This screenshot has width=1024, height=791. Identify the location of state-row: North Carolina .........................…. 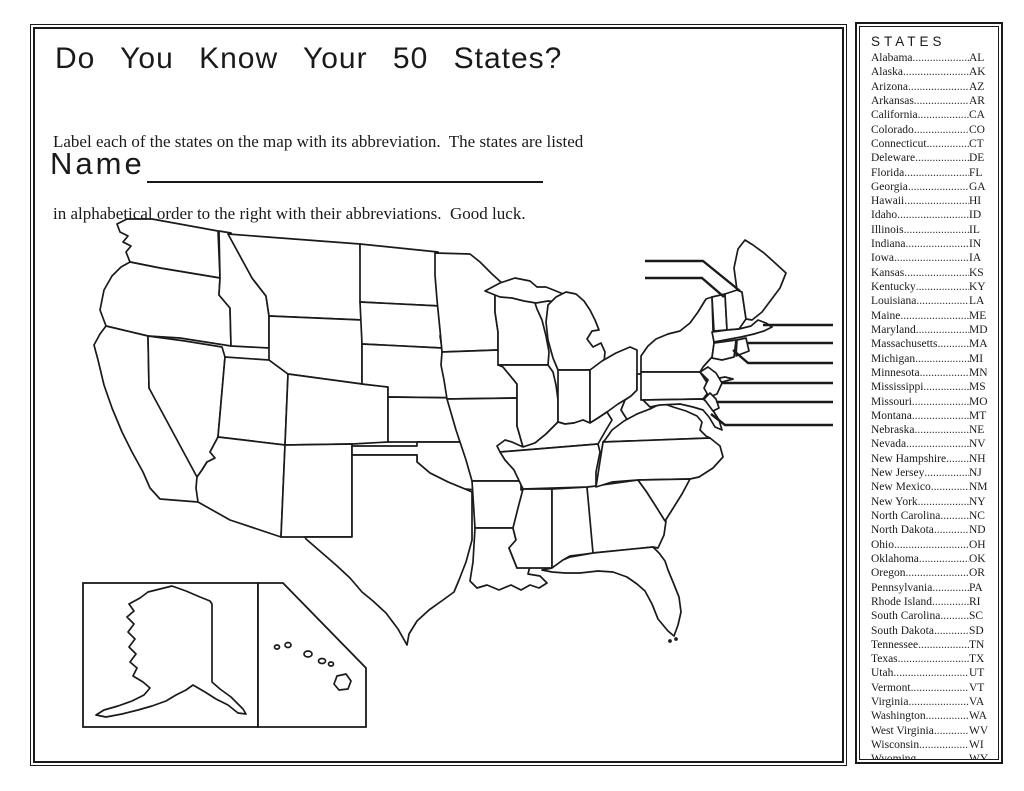
(931, 517).